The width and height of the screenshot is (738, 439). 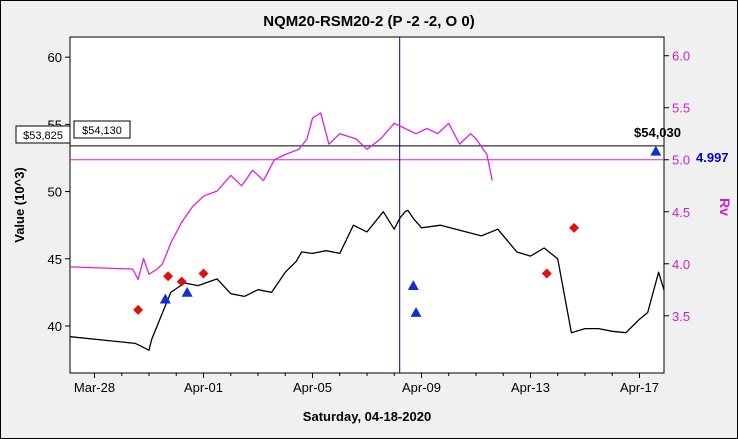 What do you see at coordinates (55, 326) in the screenshot?
I see `y-tick-label-0: 40` at bounding box center [55, 326].